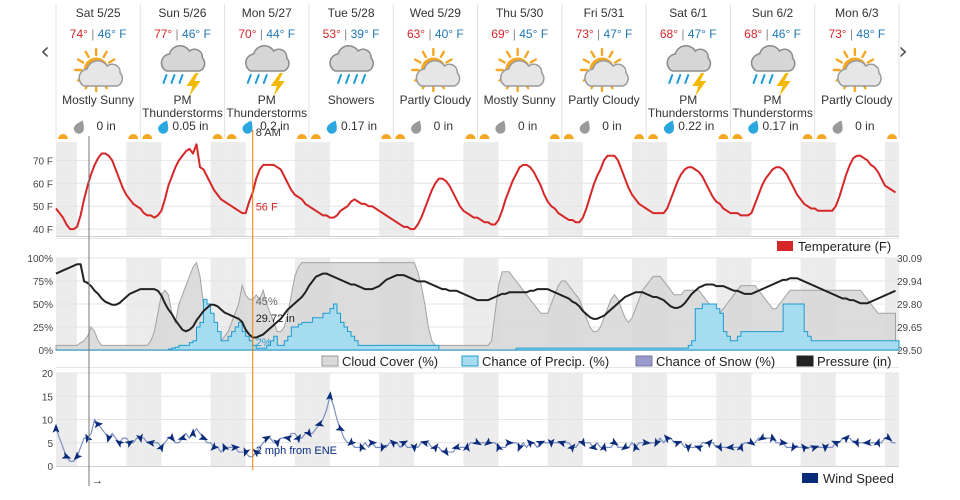 Image resolution: width=960 pixels, height=500 pixels. I want to click on day-low: 48° F, so click(870, 34).